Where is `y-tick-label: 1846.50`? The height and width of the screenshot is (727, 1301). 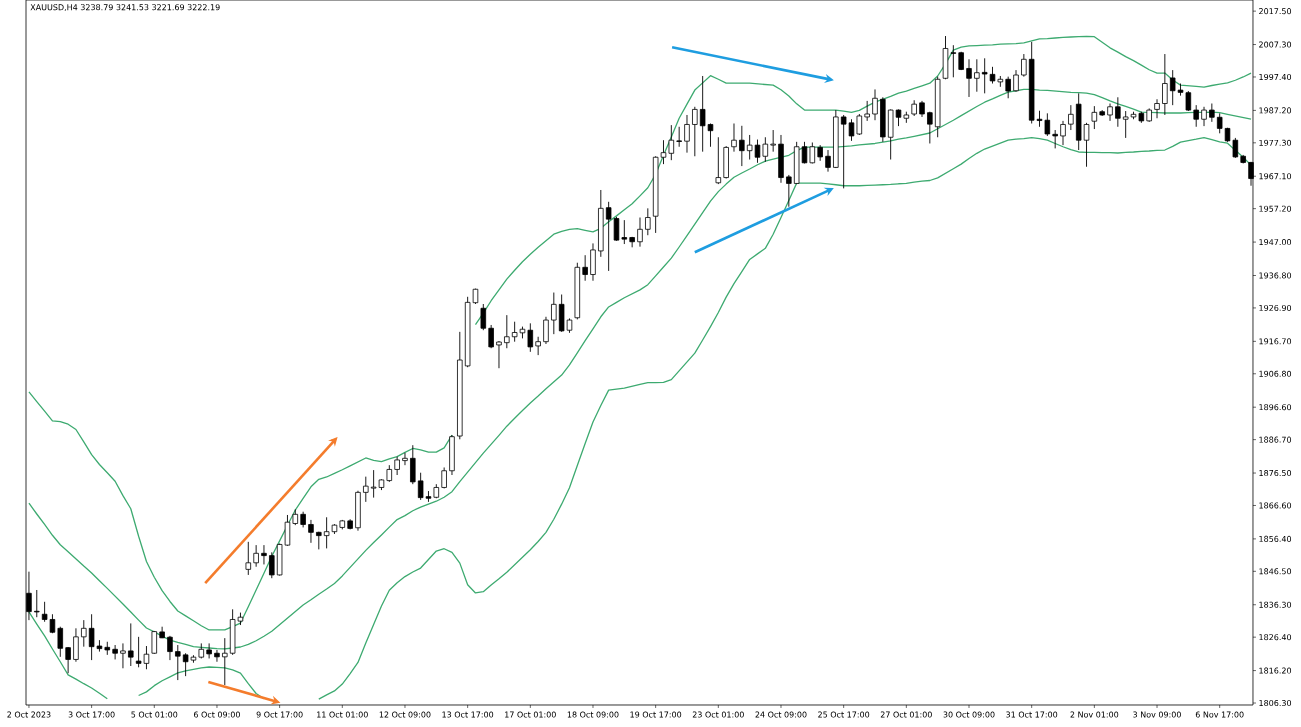 y-tick-label: 1846.50 is located at coordinates (1275, 571).